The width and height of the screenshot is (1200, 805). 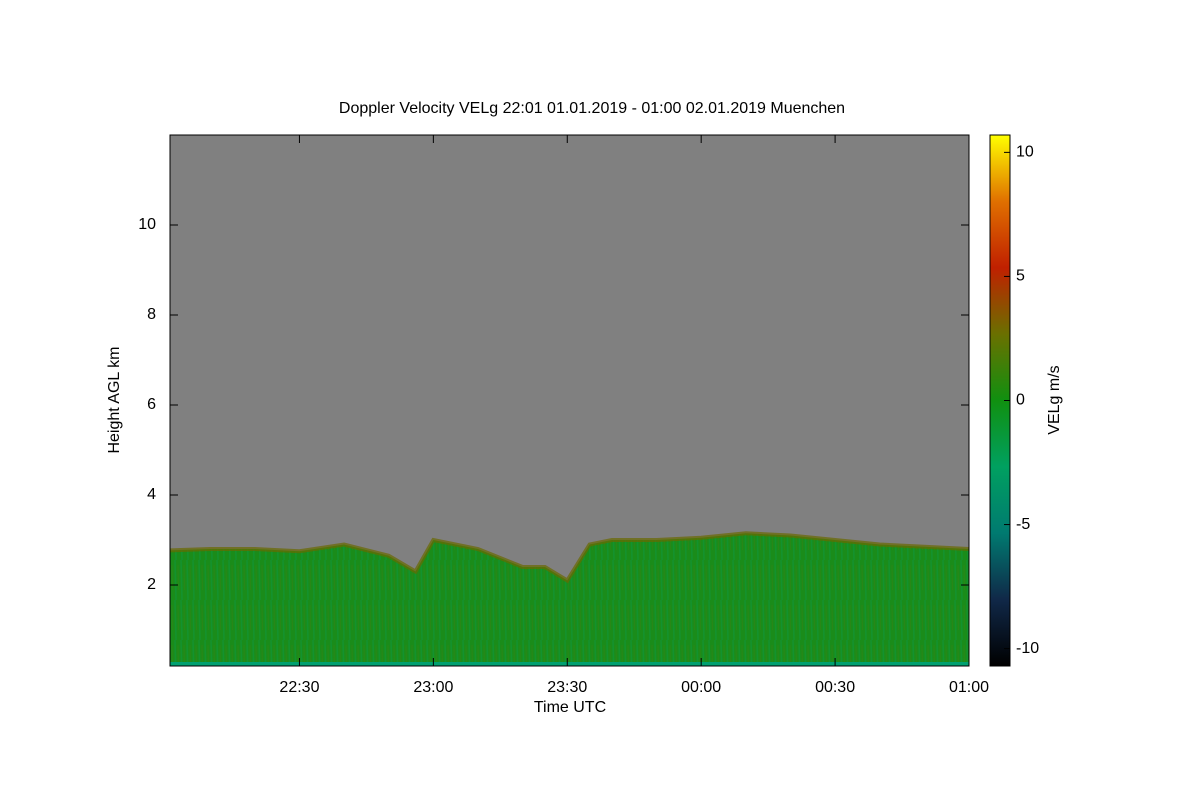 I want to click on x-axis-label: Time UTC, so click(x=570, y=707).